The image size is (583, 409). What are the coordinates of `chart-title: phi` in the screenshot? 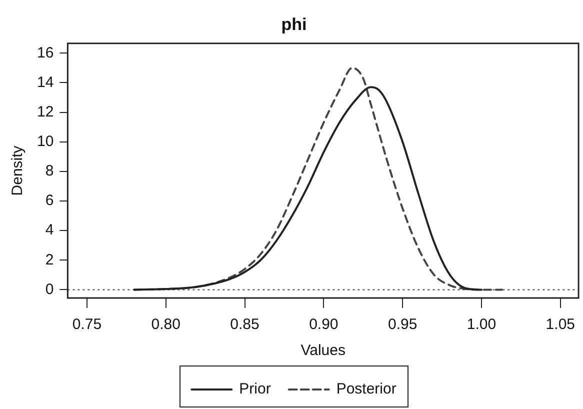 It's located at (294, 24).